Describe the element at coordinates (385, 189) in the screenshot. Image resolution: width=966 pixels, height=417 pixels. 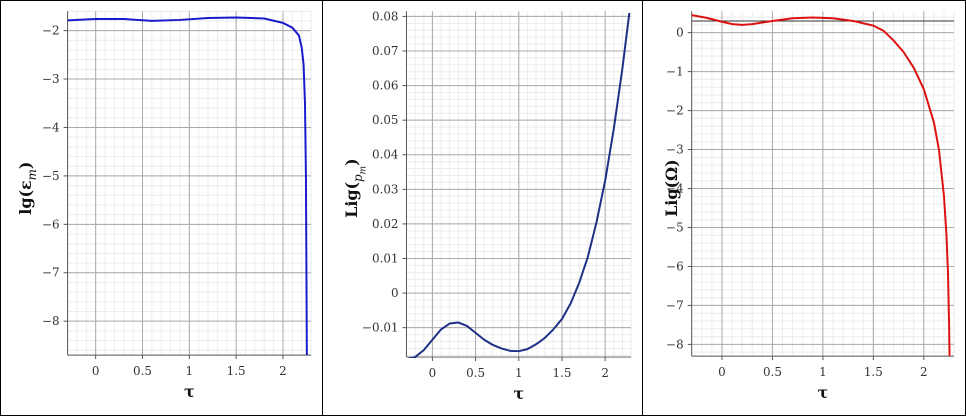
I see `y-tick-label: 0.03` at that location.